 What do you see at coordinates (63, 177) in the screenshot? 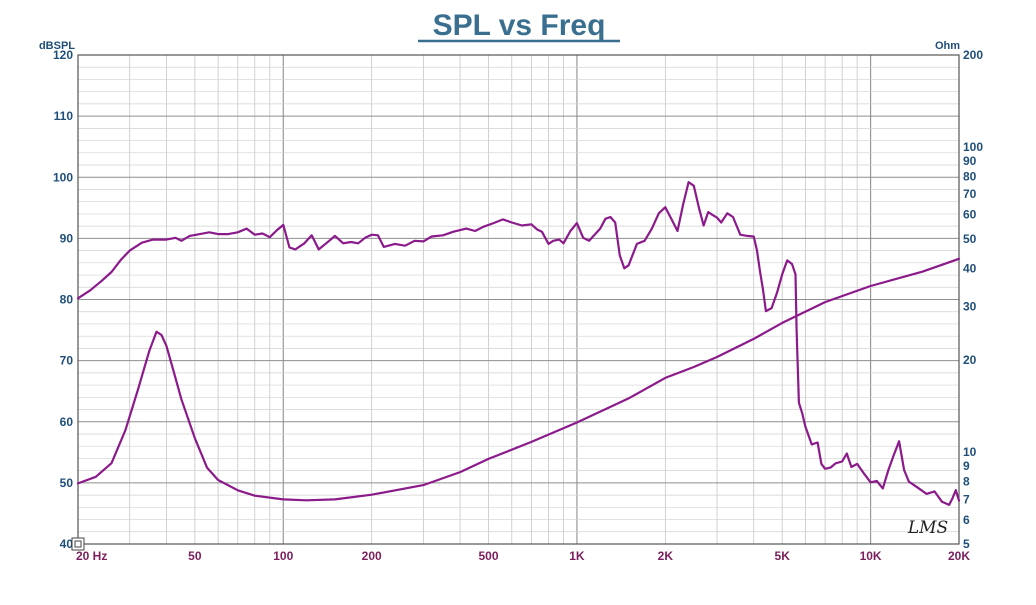
I see `y-left-tick-label: 100` at bounding box center [63, 177].